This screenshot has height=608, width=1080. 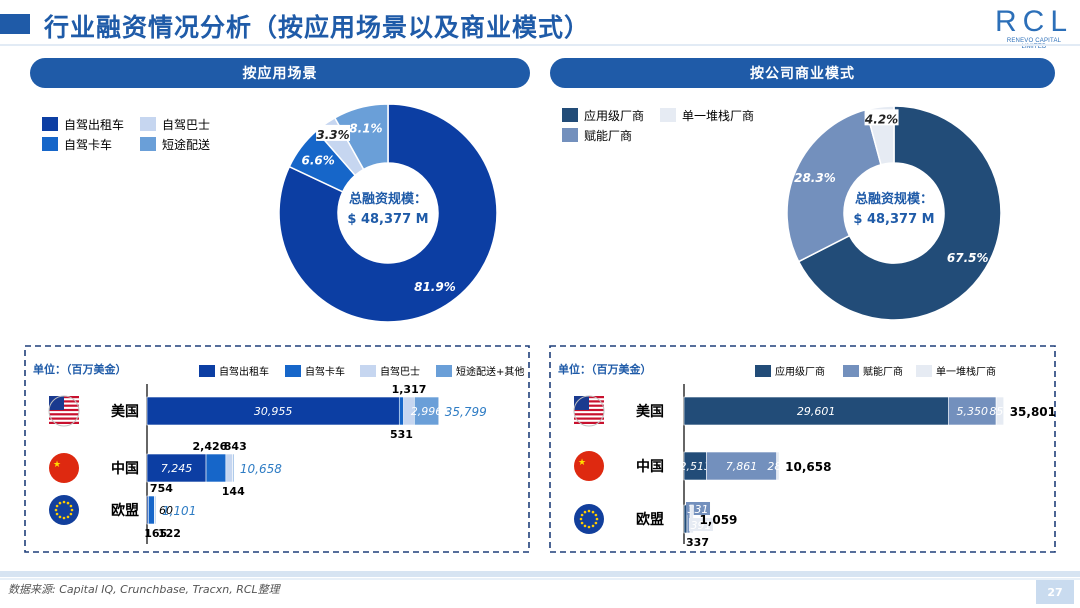 I want to click on title-accent-bar, so click(x=15, y=24).